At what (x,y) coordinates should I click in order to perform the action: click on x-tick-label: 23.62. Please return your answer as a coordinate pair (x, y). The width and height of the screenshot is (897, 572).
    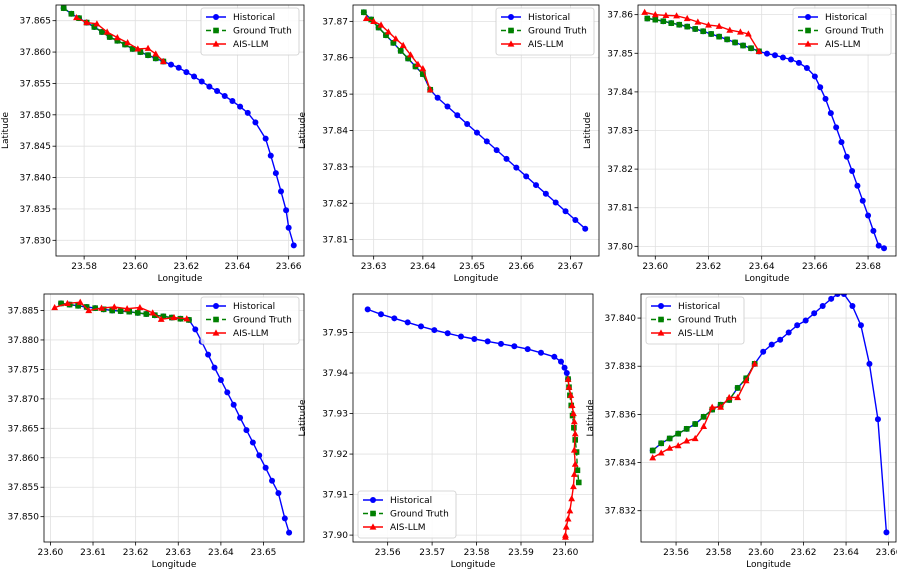
    Looking at the image, I should click on (709, 267).